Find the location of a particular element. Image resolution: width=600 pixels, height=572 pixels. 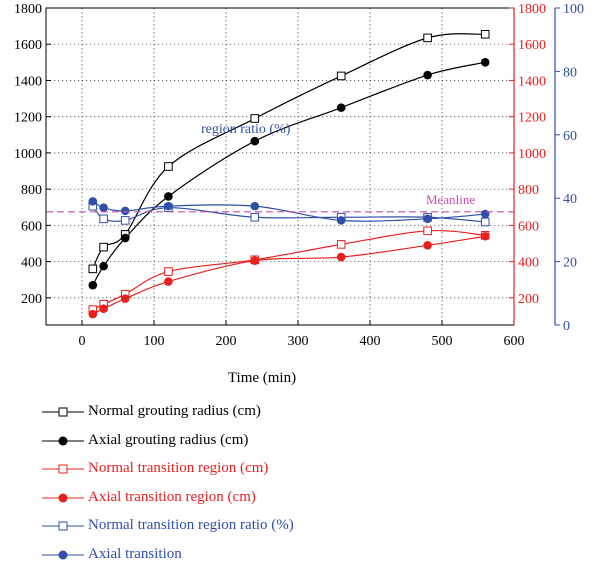

x-tick-label: 100 is located at coordinates (154, 341).